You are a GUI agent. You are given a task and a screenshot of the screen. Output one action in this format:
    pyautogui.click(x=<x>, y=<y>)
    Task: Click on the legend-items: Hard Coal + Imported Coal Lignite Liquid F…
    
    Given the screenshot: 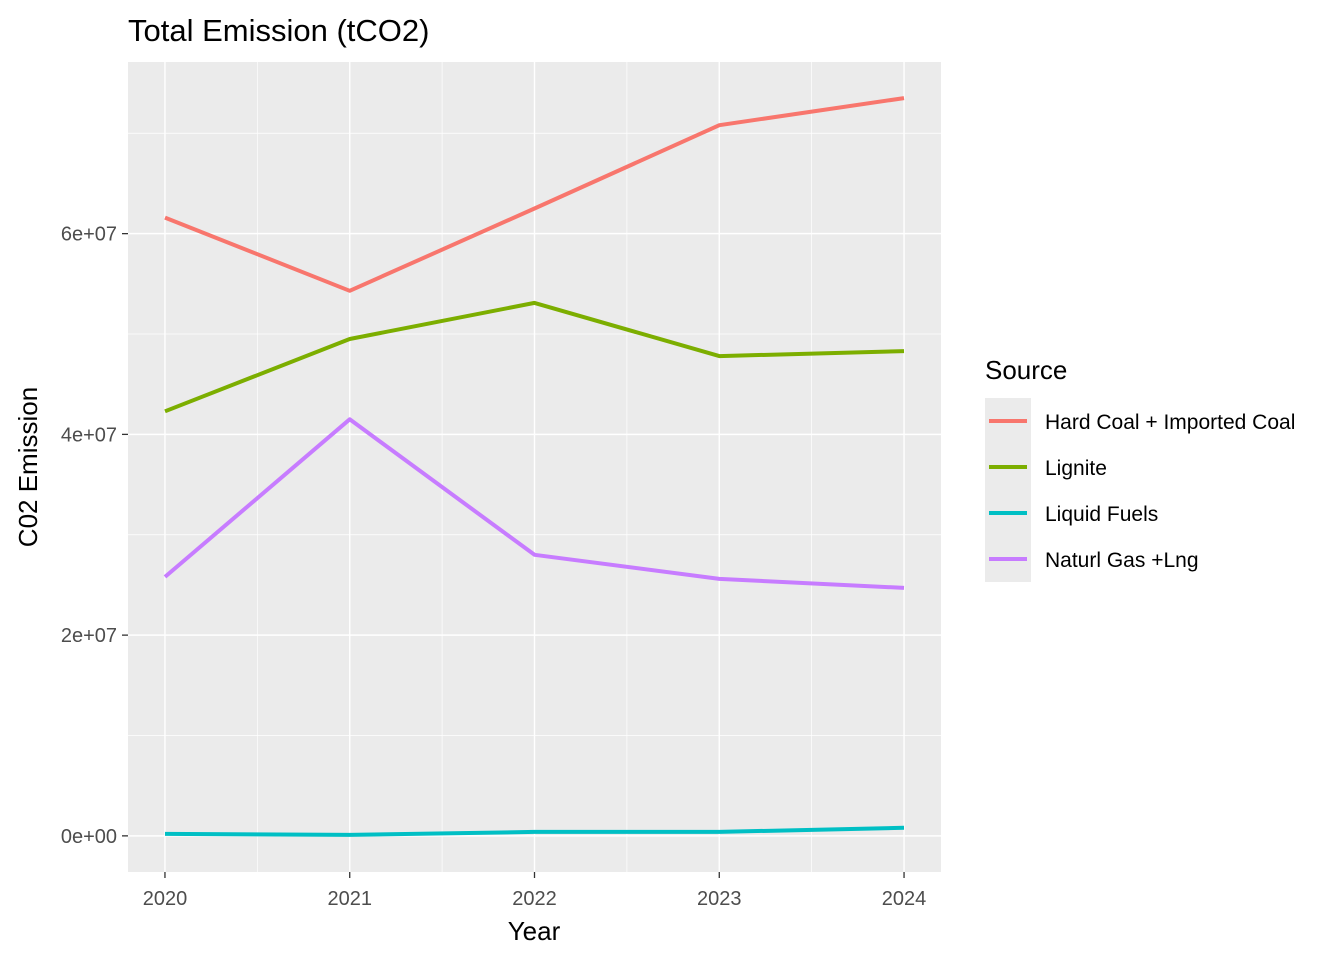 What is the action you would take?
    pyautogui.click(x=1140, y=490)
    